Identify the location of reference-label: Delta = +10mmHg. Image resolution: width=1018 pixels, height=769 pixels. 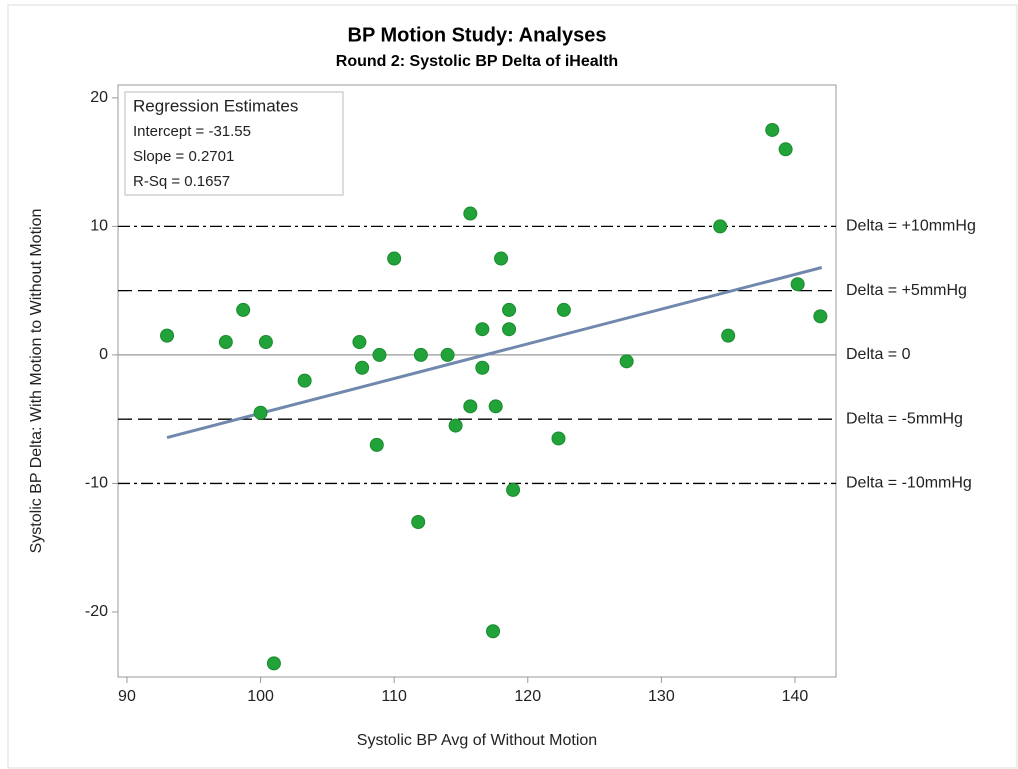
(911, 226).